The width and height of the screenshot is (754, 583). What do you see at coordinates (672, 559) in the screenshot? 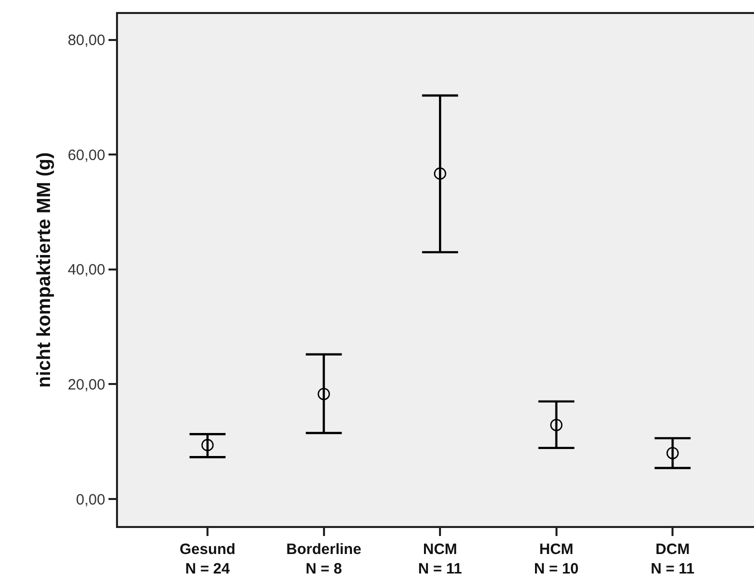
I see `x-tick-label: DCM N = 11` at bounding box center [672, 559].